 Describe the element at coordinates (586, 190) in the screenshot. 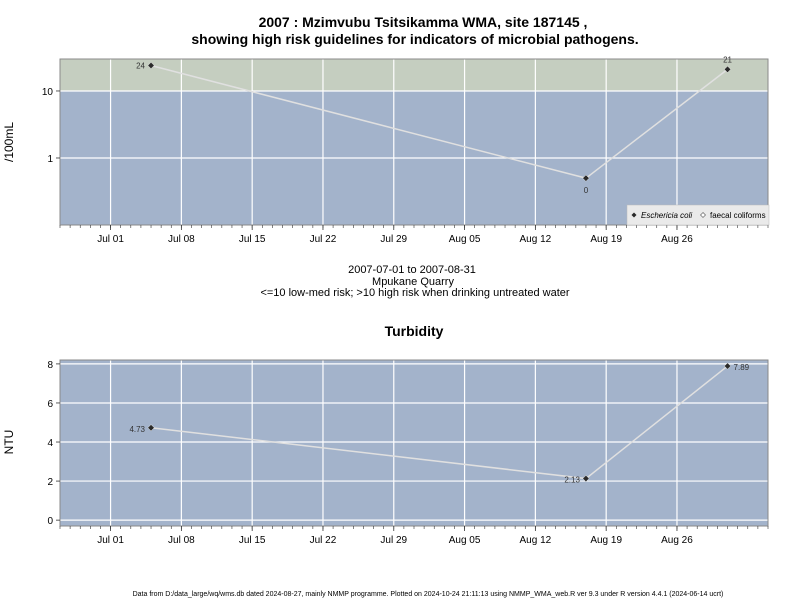

I see `data-label: 0` at that location.